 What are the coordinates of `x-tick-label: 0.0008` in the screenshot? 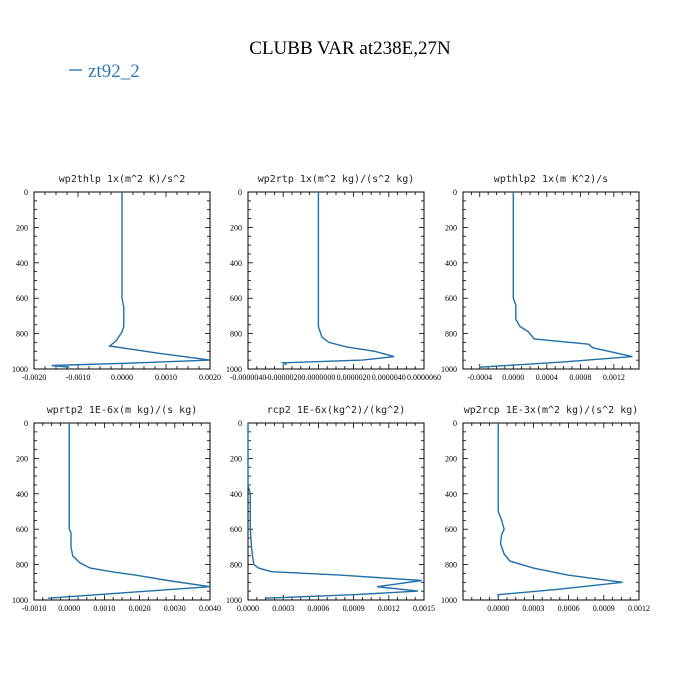 It's located at (580, 377).